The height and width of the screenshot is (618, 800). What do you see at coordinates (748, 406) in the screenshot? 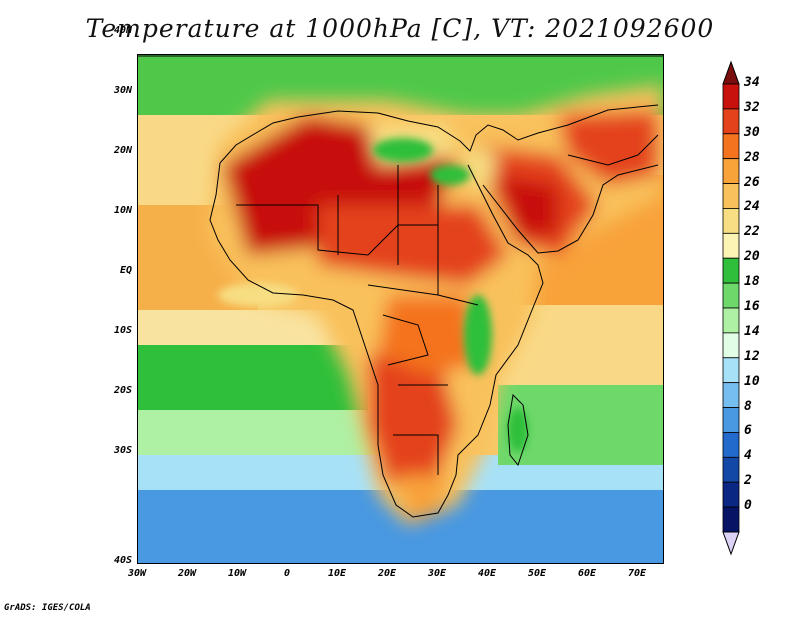
I see `colorbar-label: 8` at bounding box center [748, 406].